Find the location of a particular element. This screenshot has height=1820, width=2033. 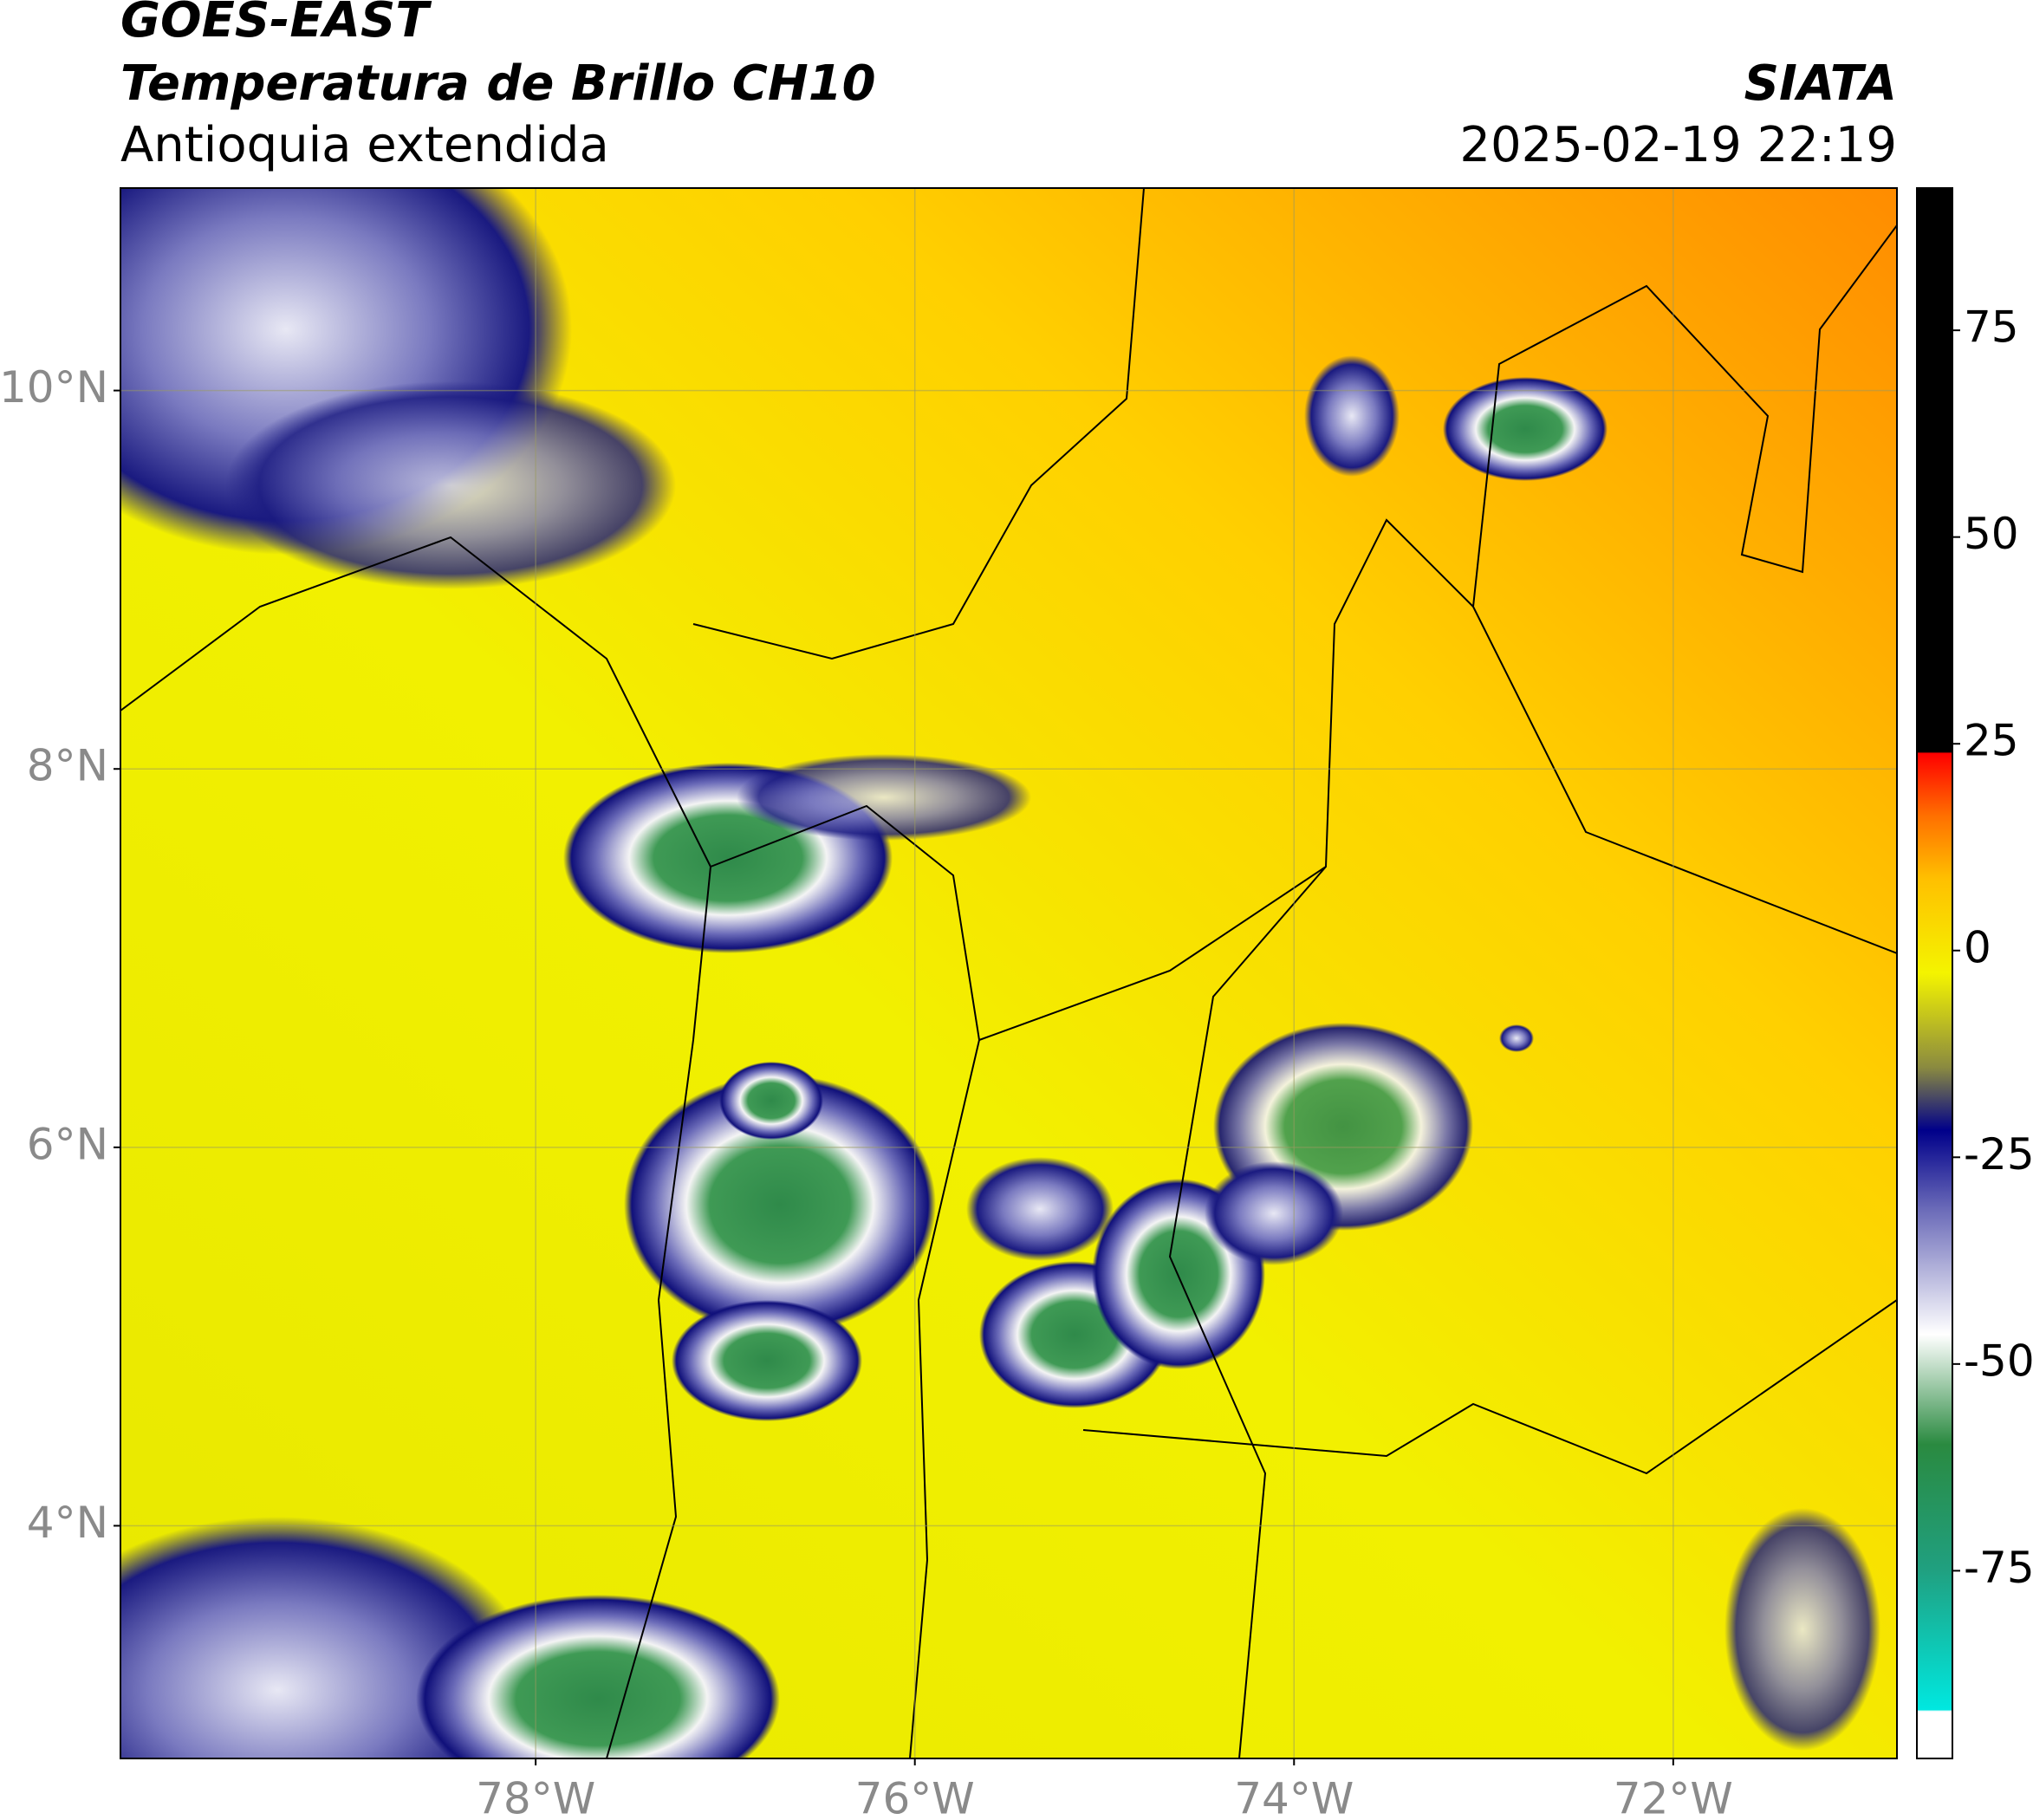

y-tick-label: 10°N is located at coordinates (54, 387).